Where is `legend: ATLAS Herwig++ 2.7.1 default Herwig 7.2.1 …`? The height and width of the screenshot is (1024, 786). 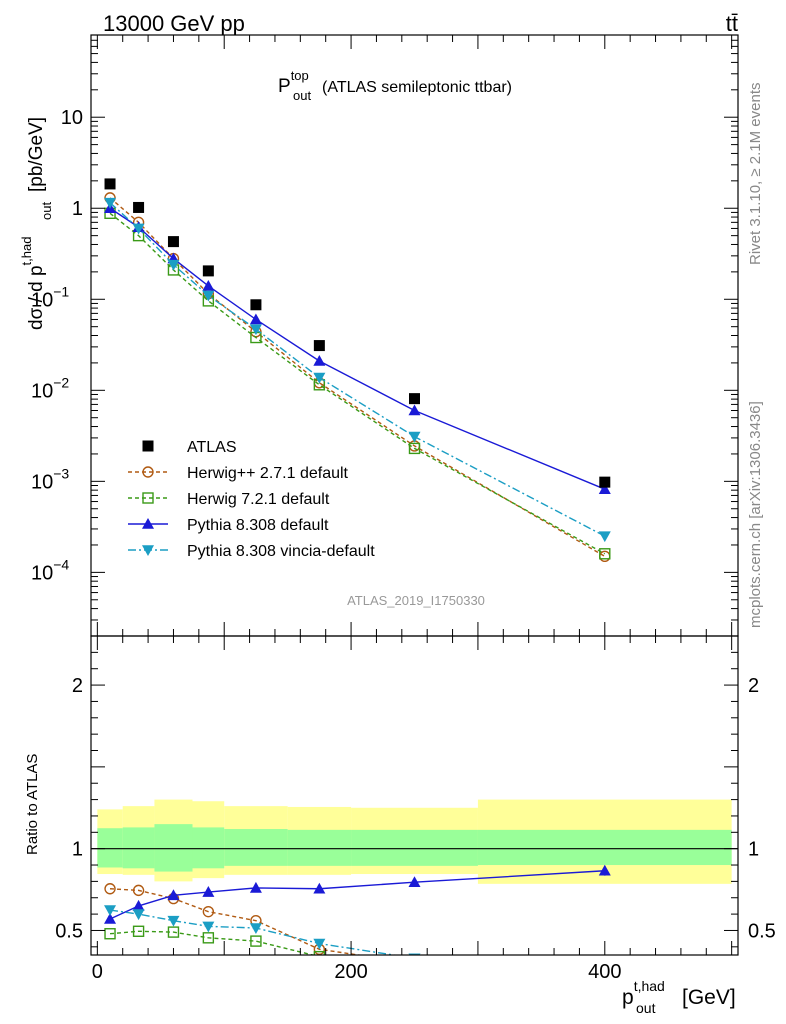 legend: ATLAS Herwig++ 2.7.1 default Herwig 7.2.1 … is located at coordinates (251, 499).